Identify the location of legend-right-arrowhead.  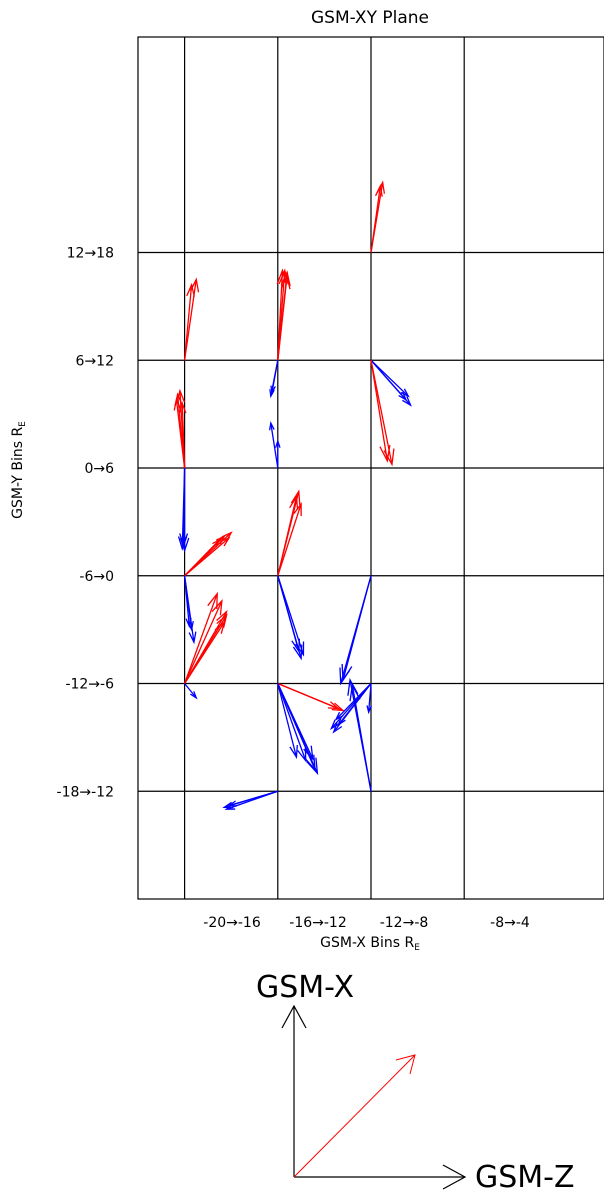
(454, 1177).